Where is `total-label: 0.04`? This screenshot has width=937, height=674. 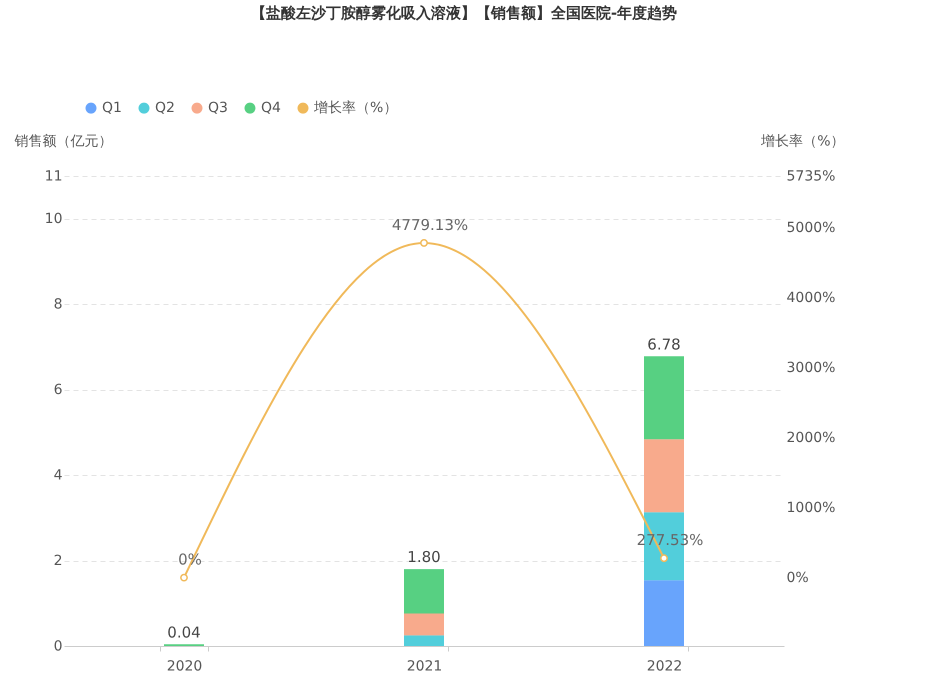
total-label: 0.04 is located at coordinates (184, 632).